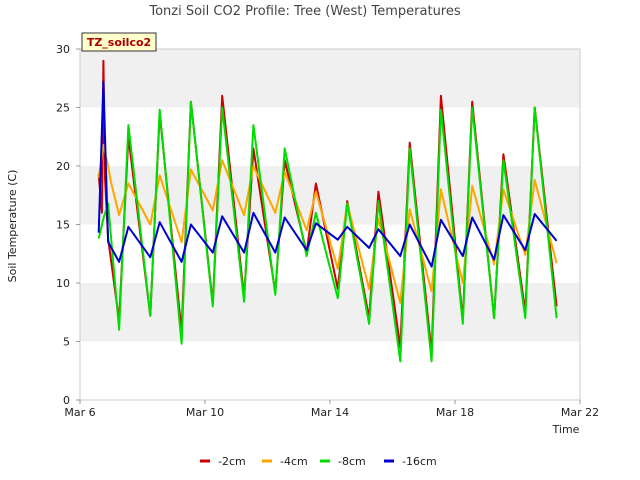  Describe the element at coordinates (63, 108) in the screenshot. I see `y-tick-label: 25` at that location.